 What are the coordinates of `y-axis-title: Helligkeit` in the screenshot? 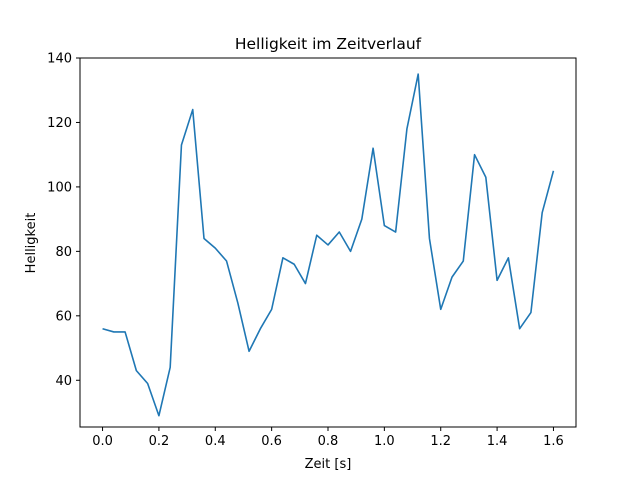 It's located at (31, 243).